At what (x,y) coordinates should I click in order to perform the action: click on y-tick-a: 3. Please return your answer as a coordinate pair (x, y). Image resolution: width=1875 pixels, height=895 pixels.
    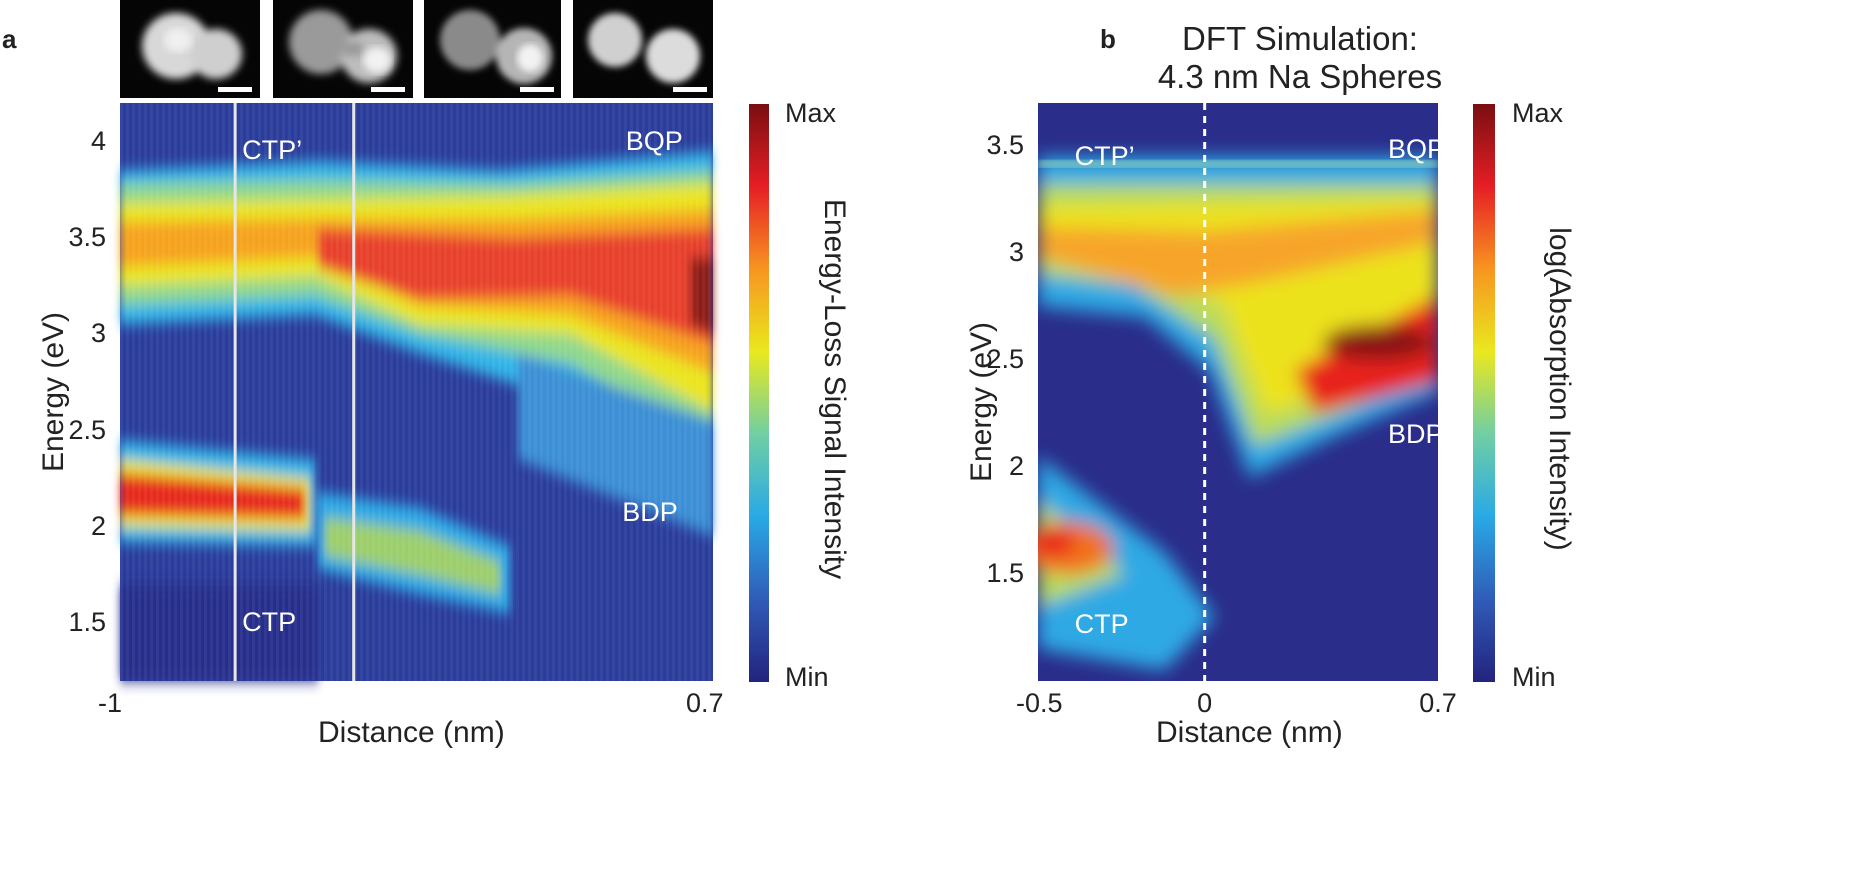
    Looking at the image, I should click on (98, 333).